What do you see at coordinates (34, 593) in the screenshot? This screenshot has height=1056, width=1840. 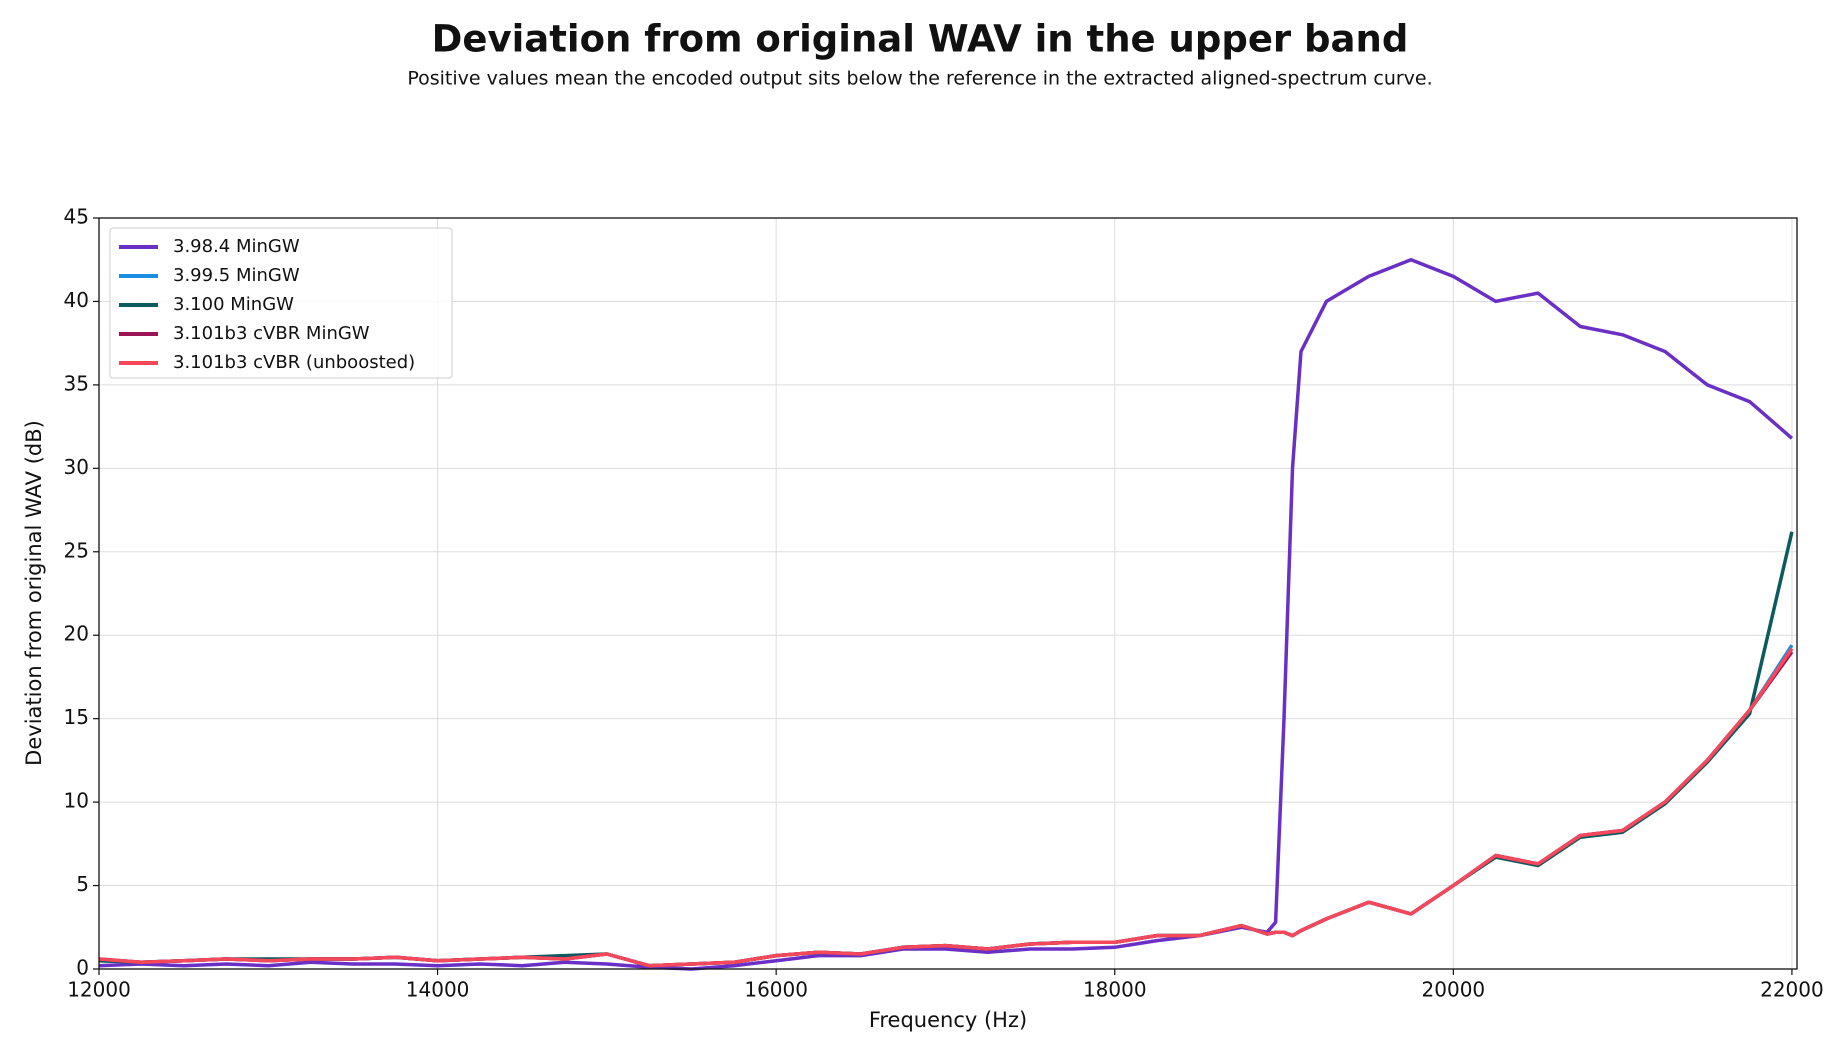 I see `y-axis-label: Deviation from original WAV (dB)` at bounding box center [34, 593].